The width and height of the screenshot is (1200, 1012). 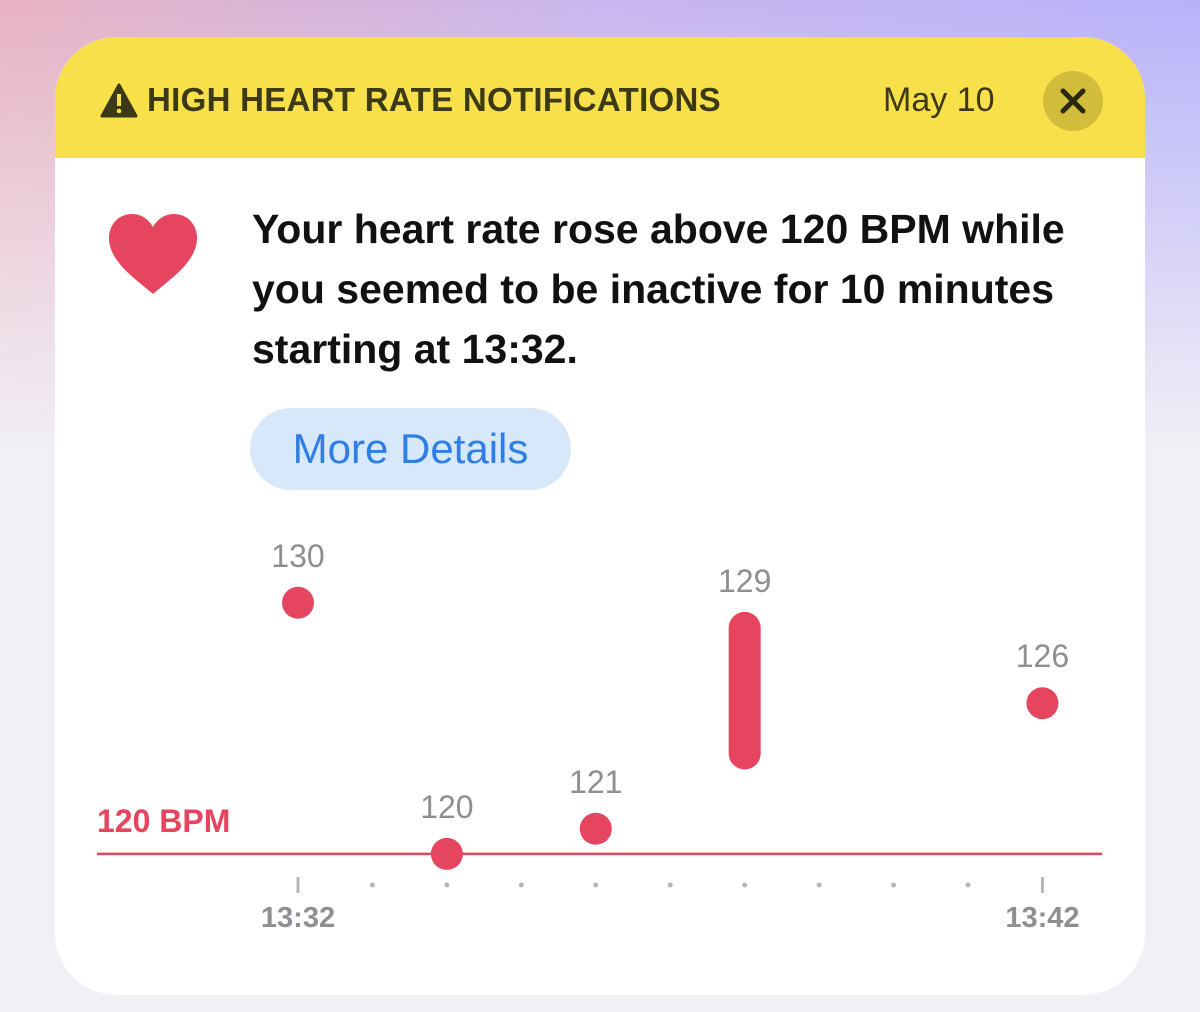 What do you see at coordinates (119, 100) in the screenshot?
I see `warning-icon` at bounding box center [119, 100].